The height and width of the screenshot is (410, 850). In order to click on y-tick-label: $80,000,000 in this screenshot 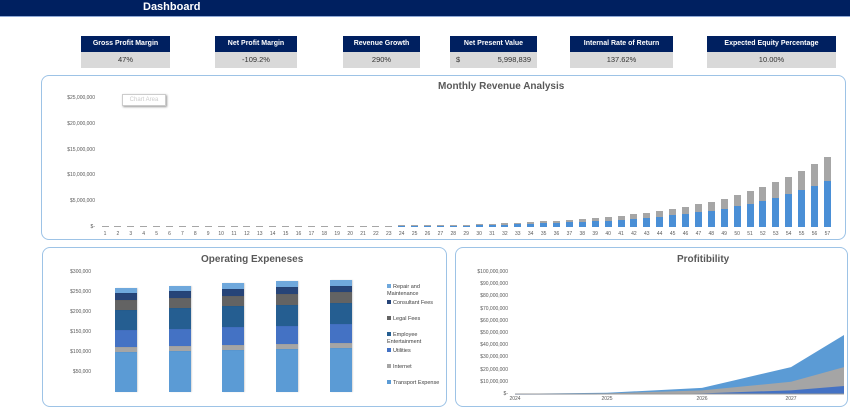, I will do `click(494, 296)`.